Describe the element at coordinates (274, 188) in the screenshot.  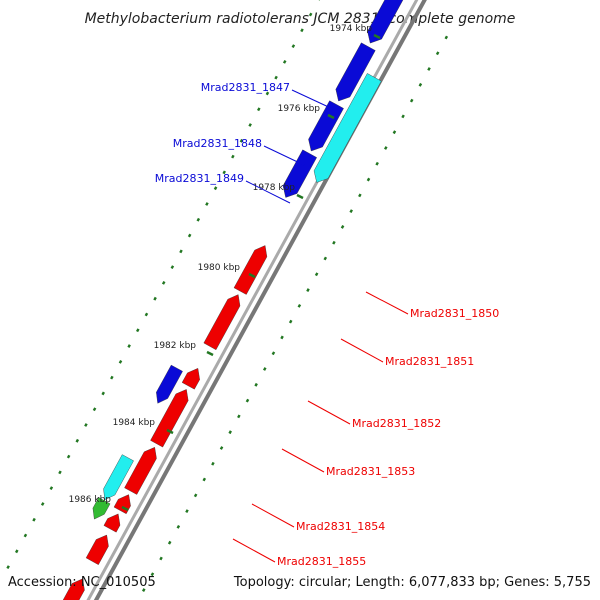
I see `tick-label: 1978 kbp` at that location.